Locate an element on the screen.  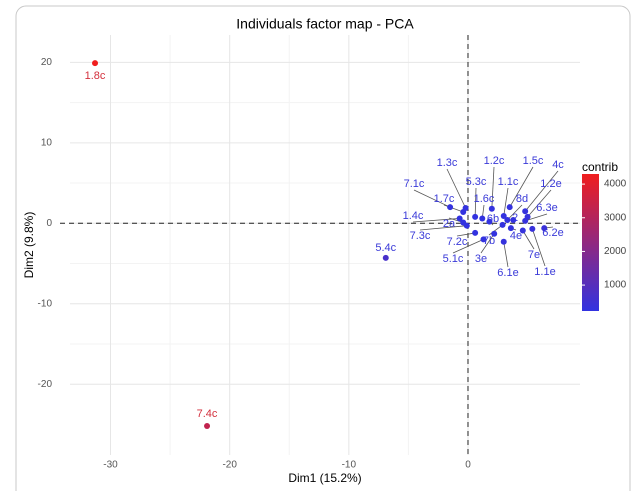
point-label: 4e is located at coordinates (516, 236).